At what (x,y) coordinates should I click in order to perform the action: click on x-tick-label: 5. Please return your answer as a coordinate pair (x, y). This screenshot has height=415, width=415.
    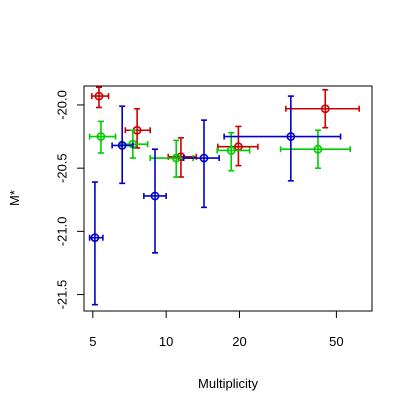
    Looking at the image, I should click on (92, 341).